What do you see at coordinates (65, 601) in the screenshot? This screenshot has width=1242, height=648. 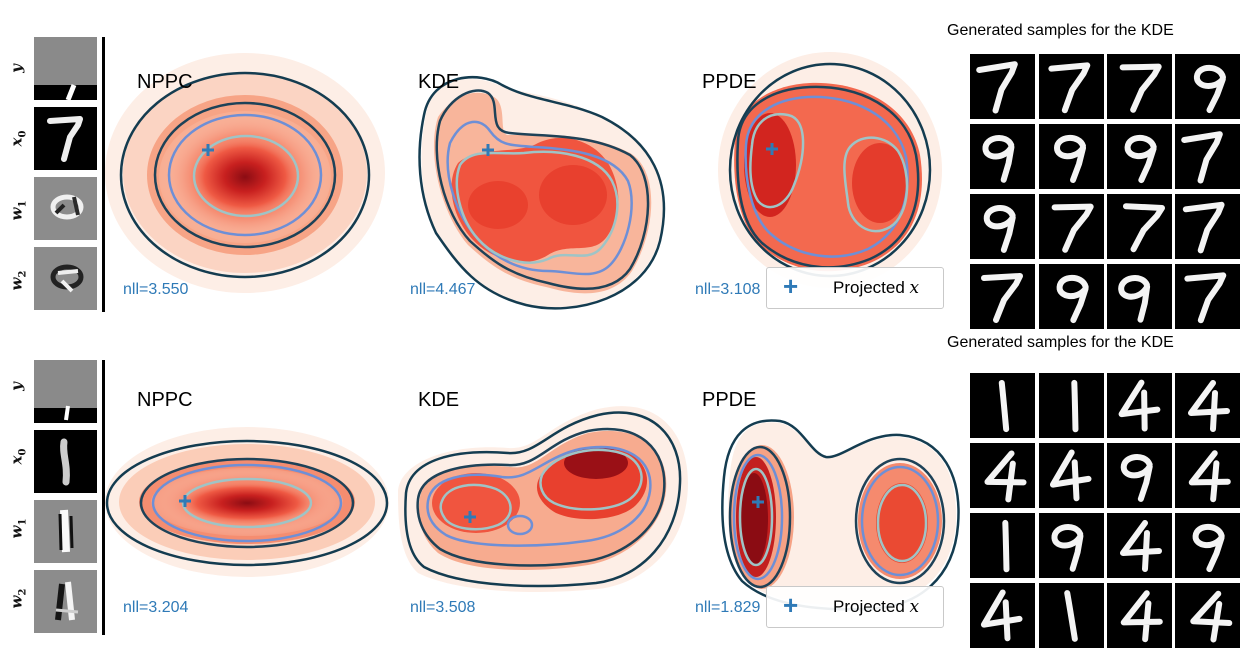 I see `thumb-w2` at bounding box center [65, 601].